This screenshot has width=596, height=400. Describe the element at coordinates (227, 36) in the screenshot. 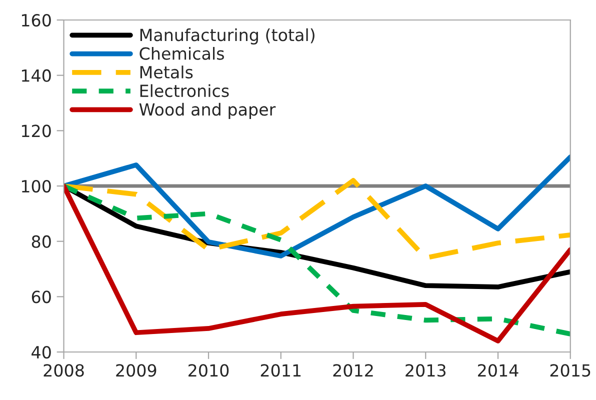

I see `legend-label: Manufacturing (total)` at that location.